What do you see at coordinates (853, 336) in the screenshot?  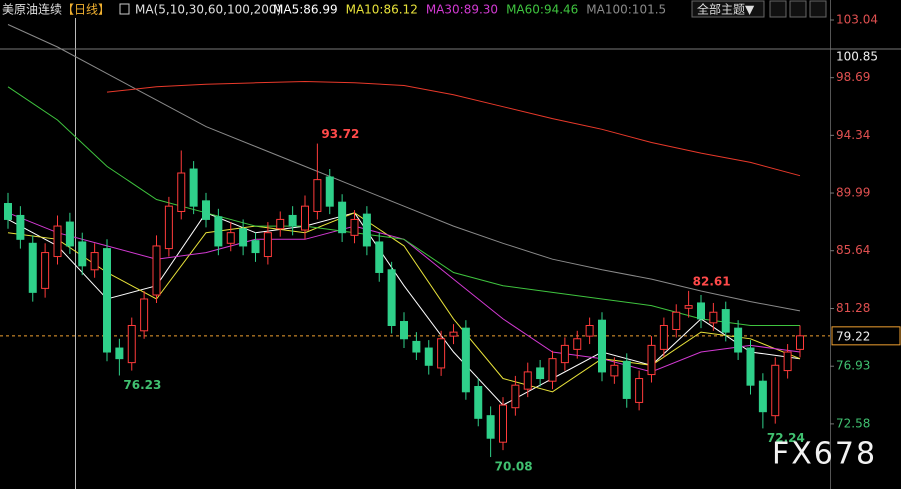 I see `last-price-label: 79.22` at bounding box center [853, 336].